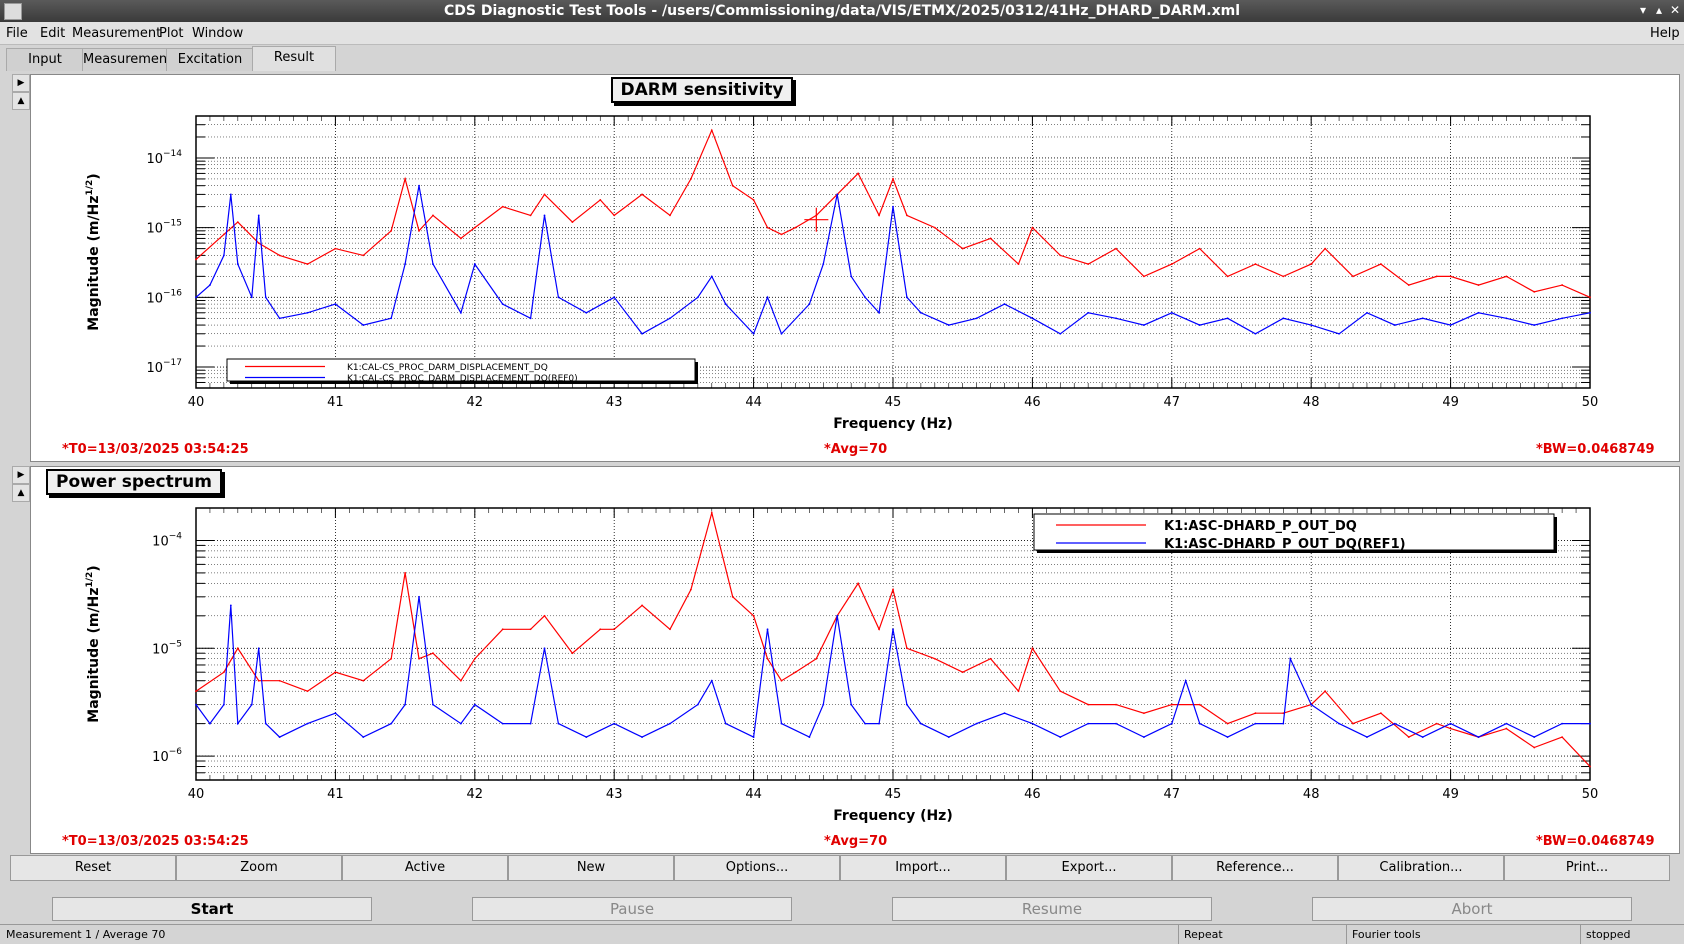  What do you see at coordinates (13, 11) in the screenshot?
I see `window-menu-icon` at bounding box center [13, 11].